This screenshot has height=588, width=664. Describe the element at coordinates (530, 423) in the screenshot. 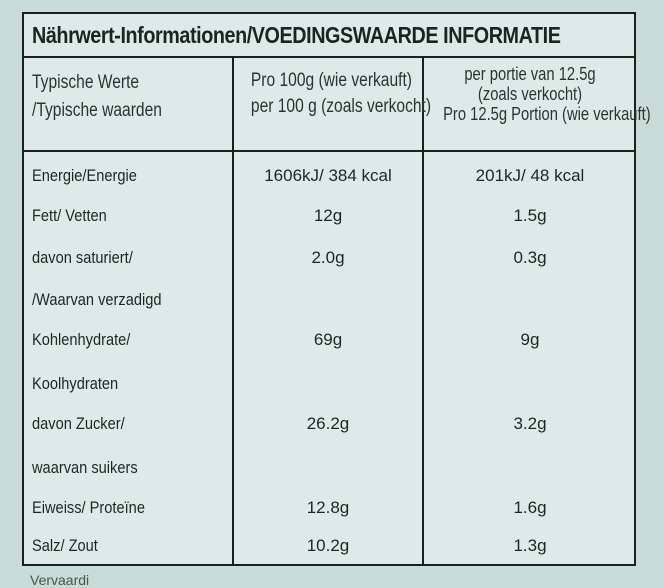

I see `value-per-portion: 3.2g` at that location.